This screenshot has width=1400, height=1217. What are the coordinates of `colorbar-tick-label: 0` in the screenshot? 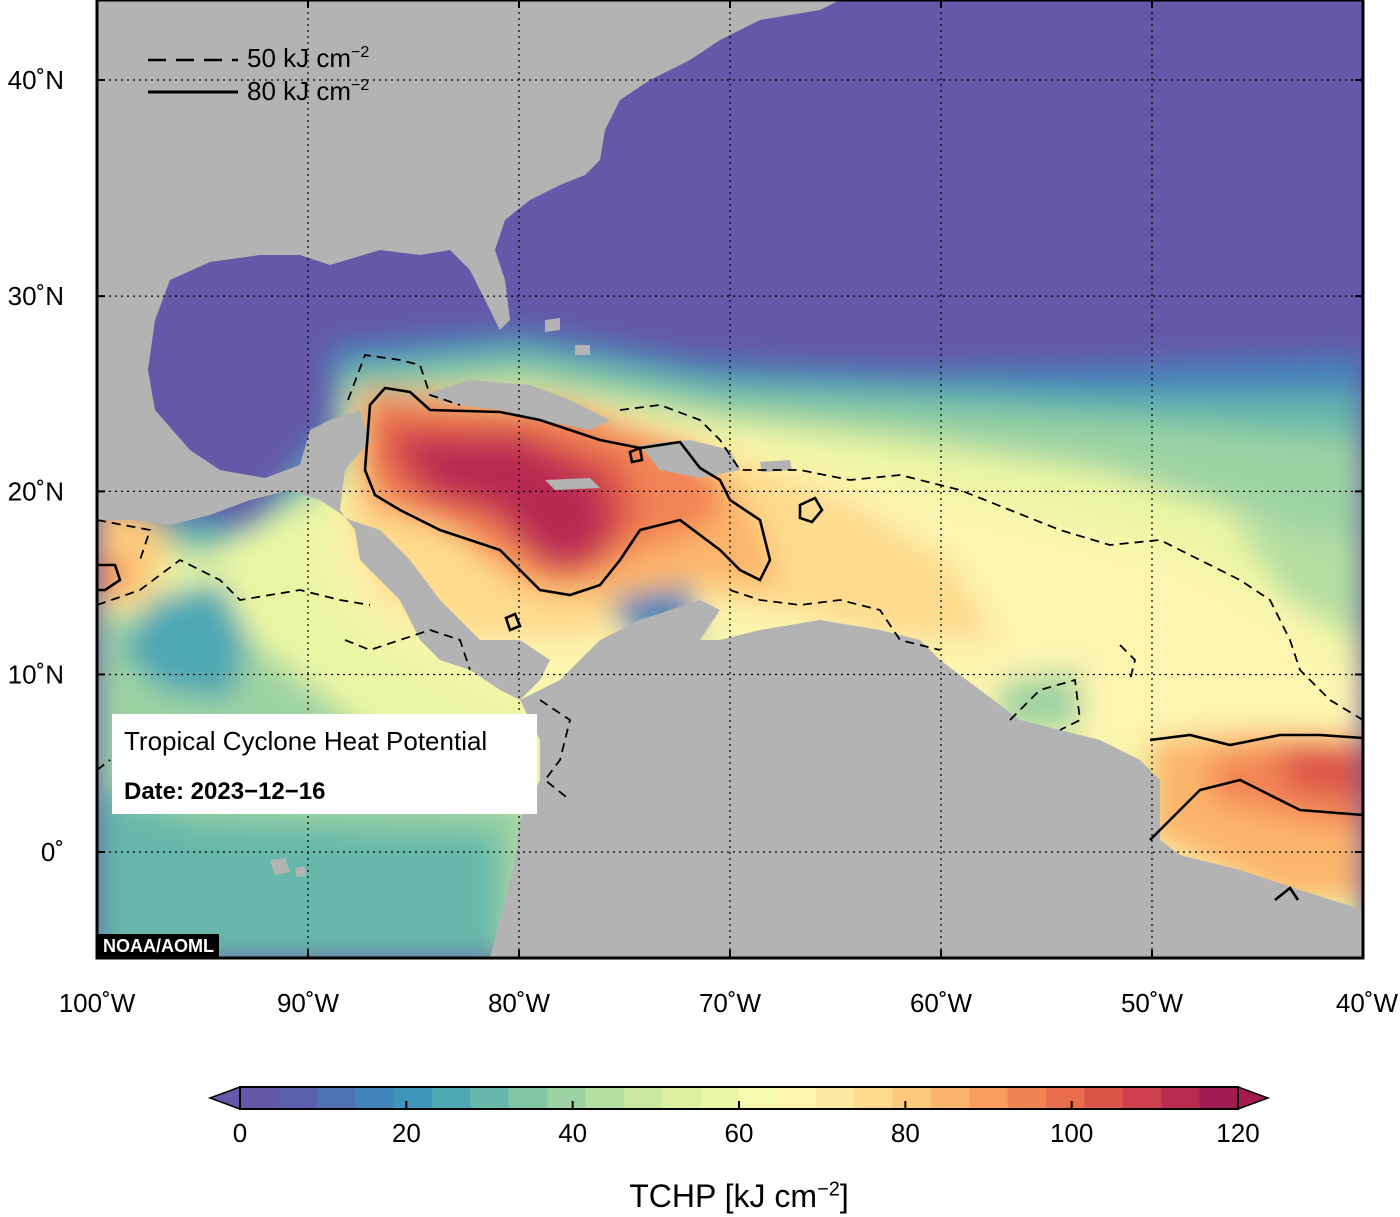 It's located at (240, 1133).